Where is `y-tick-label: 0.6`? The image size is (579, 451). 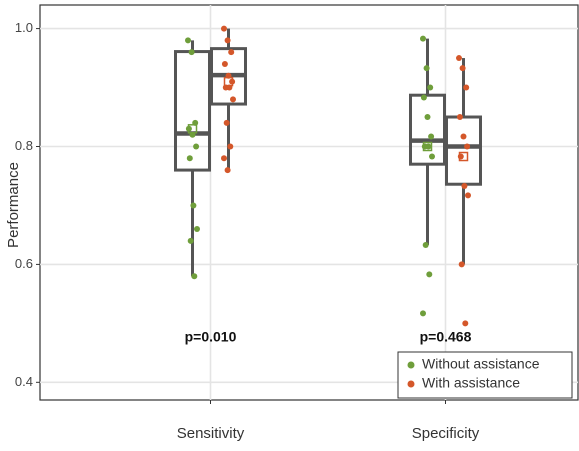 y-tick-label: 0.6 is located at coordinates (24, 263).